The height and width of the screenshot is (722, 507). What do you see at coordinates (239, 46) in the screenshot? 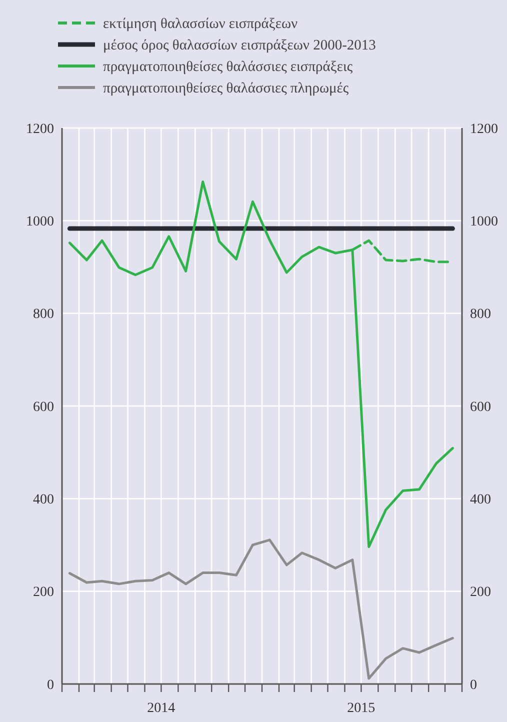
I see `legend-label: μέσος όρος θαλασσίων εισπράξεων 2000-2013` at bounding box center [239, 46].